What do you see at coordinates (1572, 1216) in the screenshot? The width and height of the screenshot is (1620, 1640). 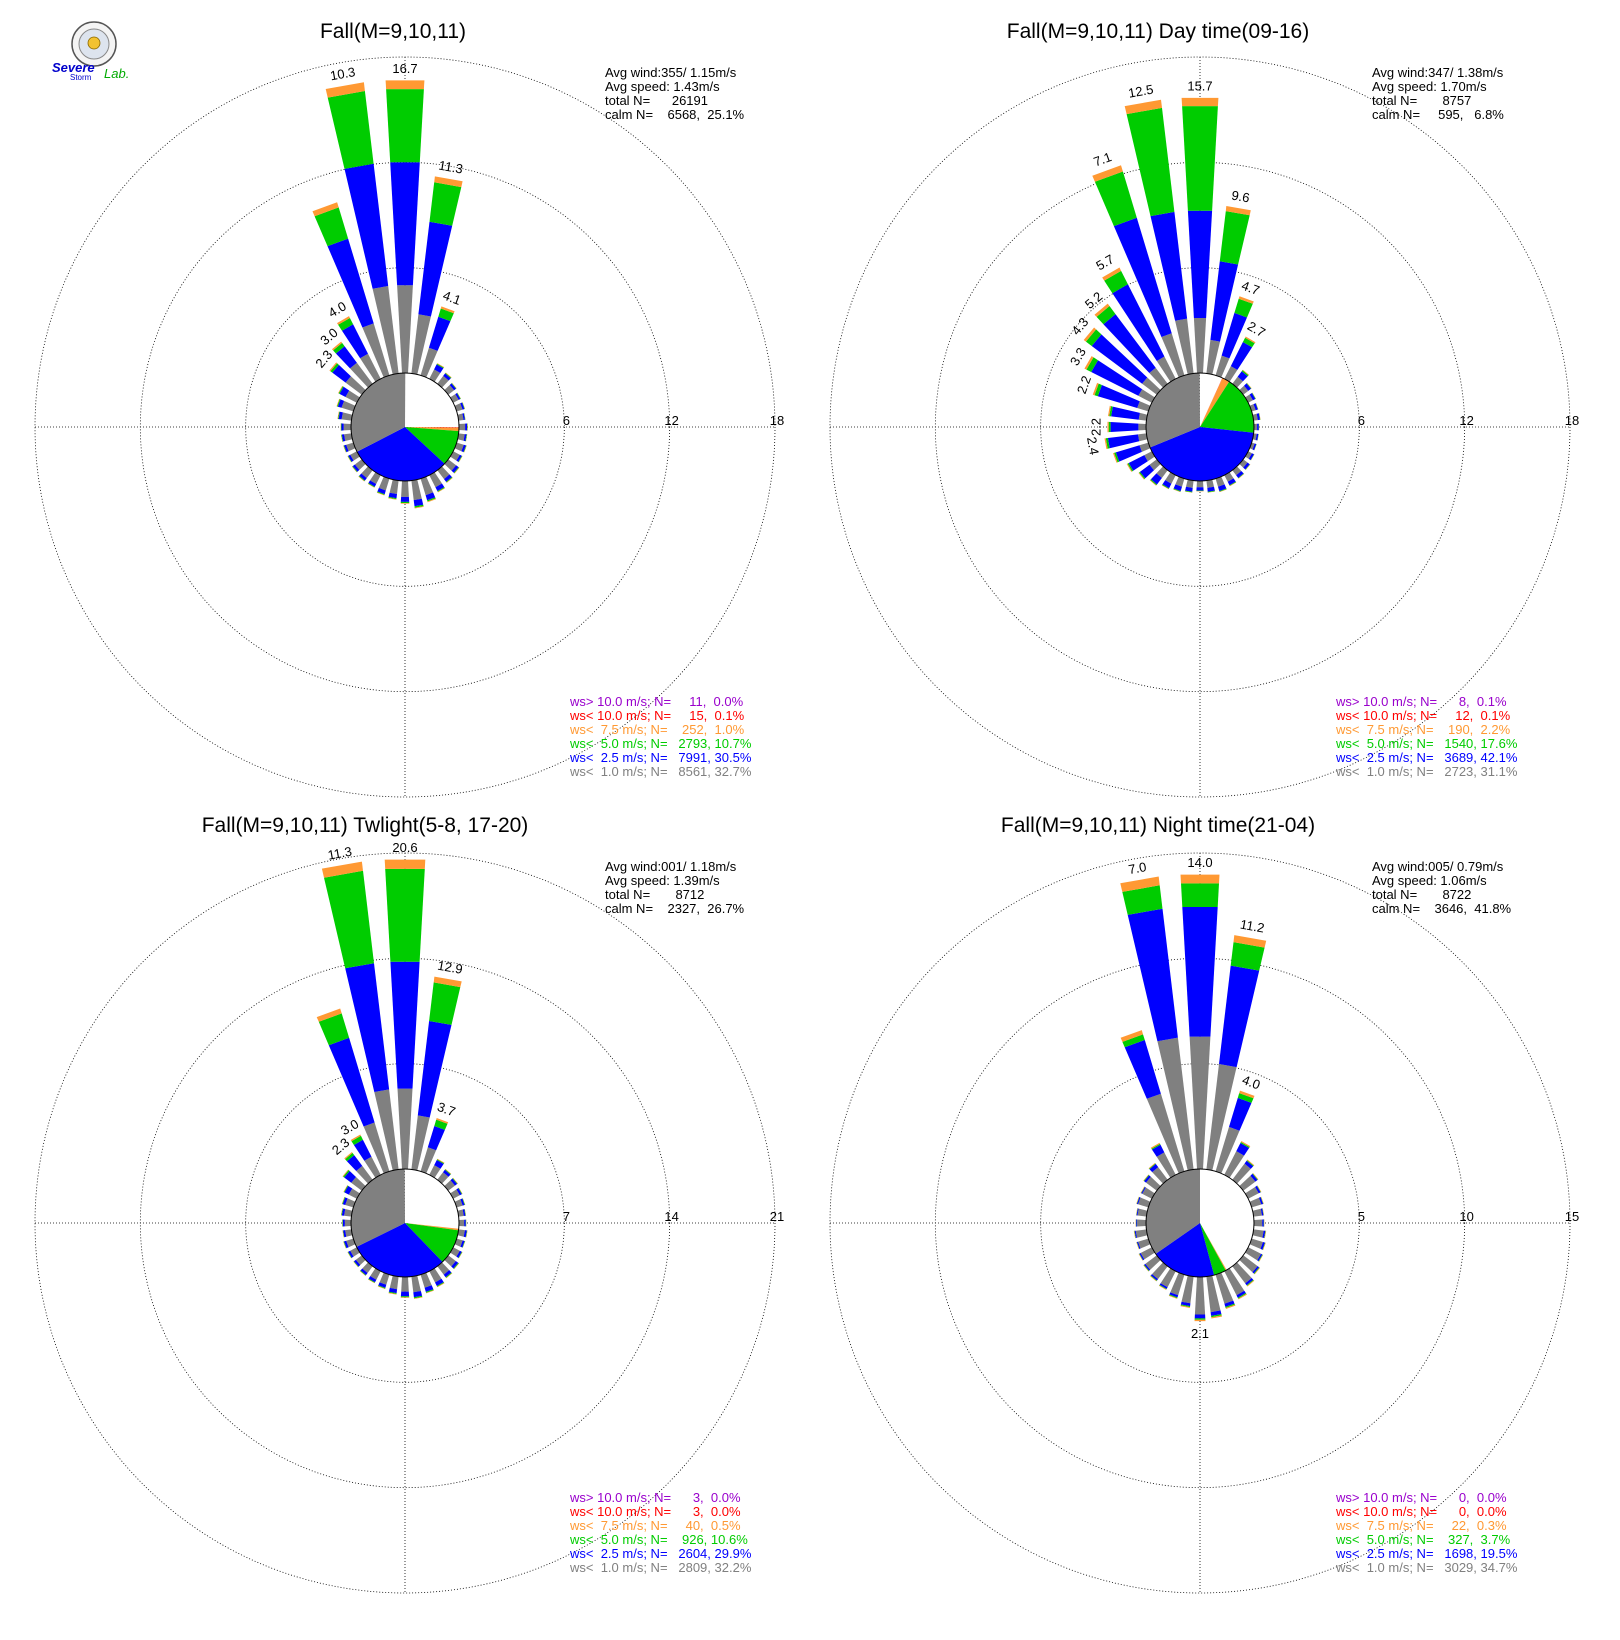 I see `ring-label: 15` at bounding box center [1572, 1216].